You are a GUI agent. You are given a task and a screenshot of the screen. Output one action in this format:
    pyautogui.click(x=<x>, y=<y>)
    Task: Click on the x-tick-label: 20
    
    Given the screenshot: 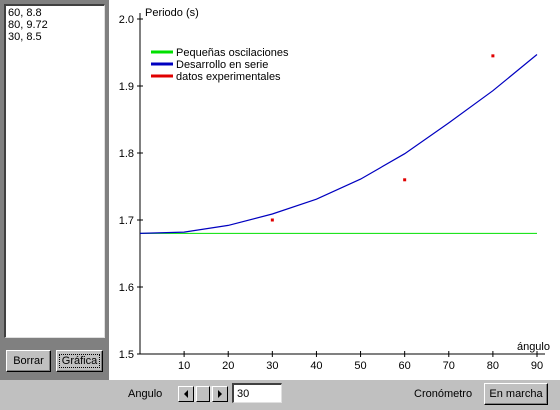 What is the action you would take?
    pyautogui.click(x=228, y=366)
    